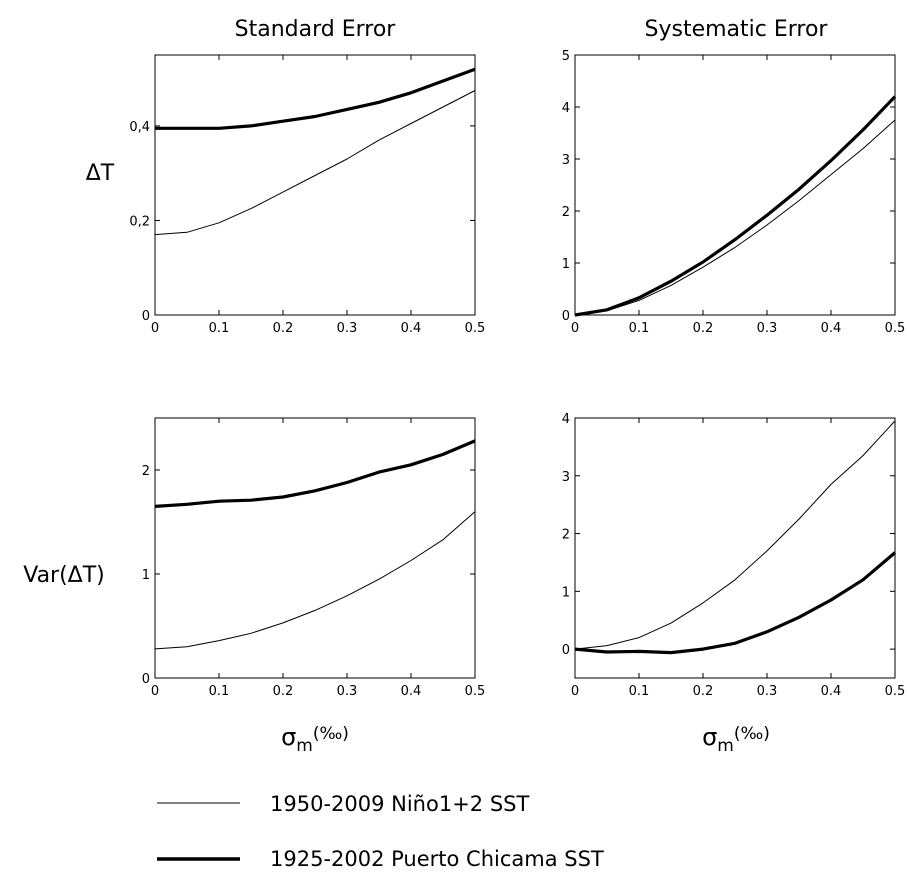 This screenshot has height=872, width=907. What do you see at coordinates (566, 56) in the screenshot?
I see `y-tick-label: 5` at bounding box center [566, 56].